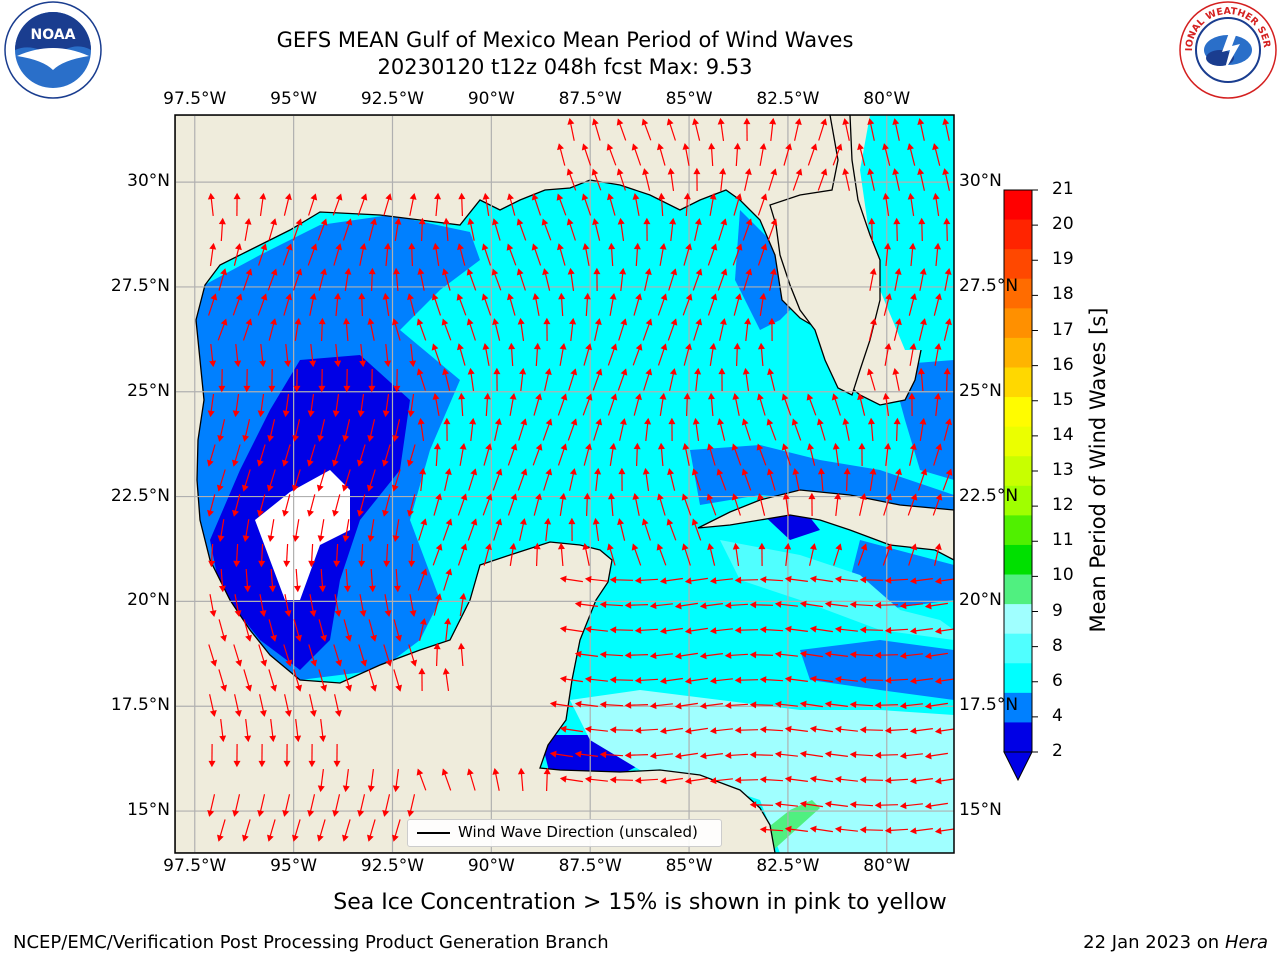 This screenshot has height=960, width=1280. What do you see at coordinates (1063, 364) in the screenshot?
I see `colorbar-tick-label: 16` at bounding box center [1063, 364].